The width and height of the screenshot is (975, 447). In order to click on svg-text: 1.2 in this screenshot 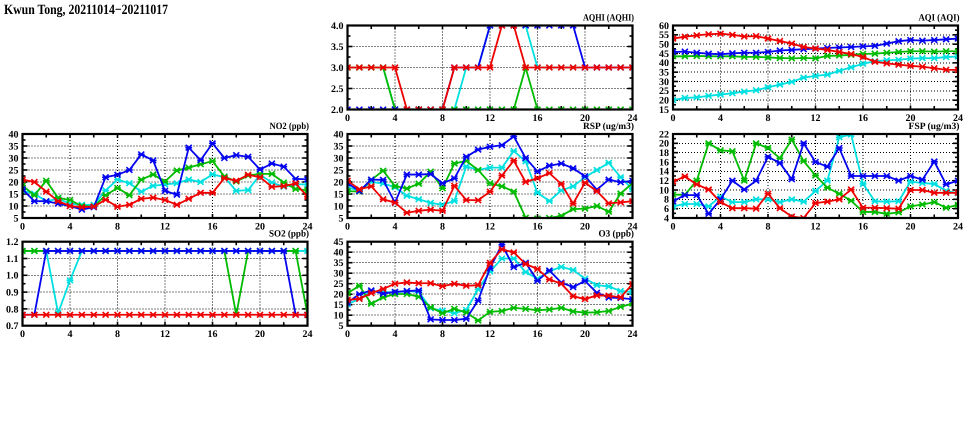, I will do `click(12, 242)`.